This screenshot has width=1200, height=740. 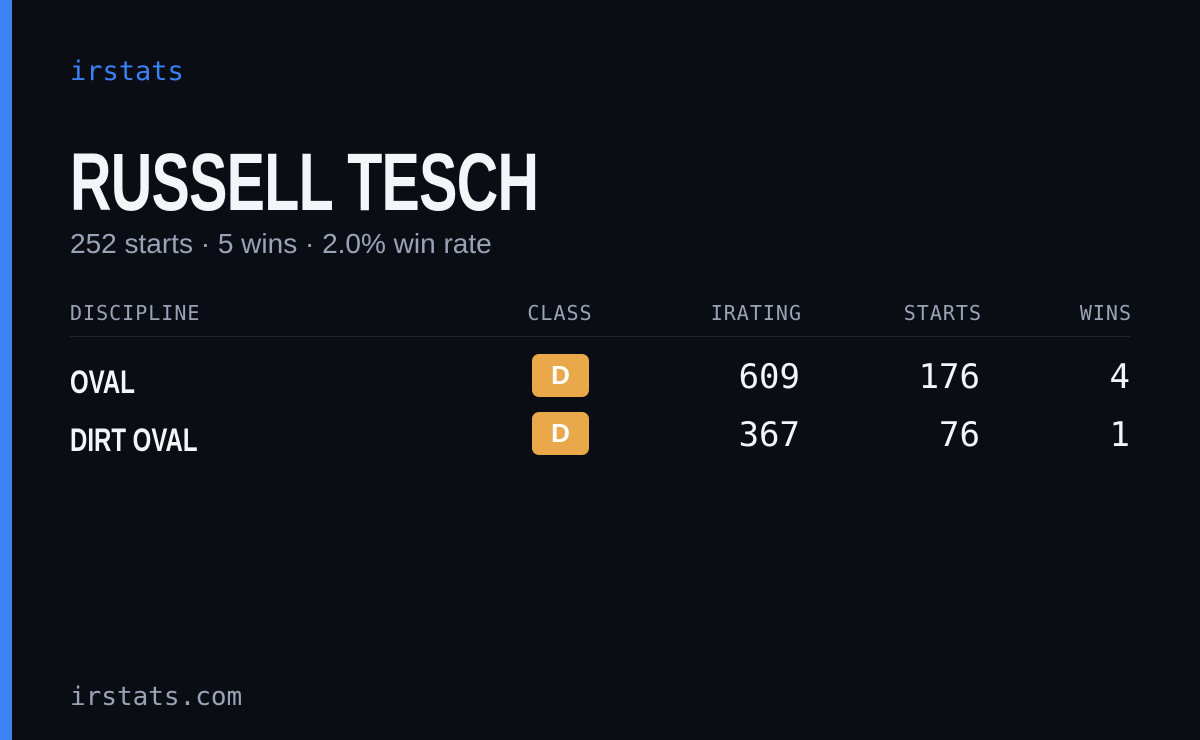 I want to click on column-header: WINS, so click(x=1105, y=313).